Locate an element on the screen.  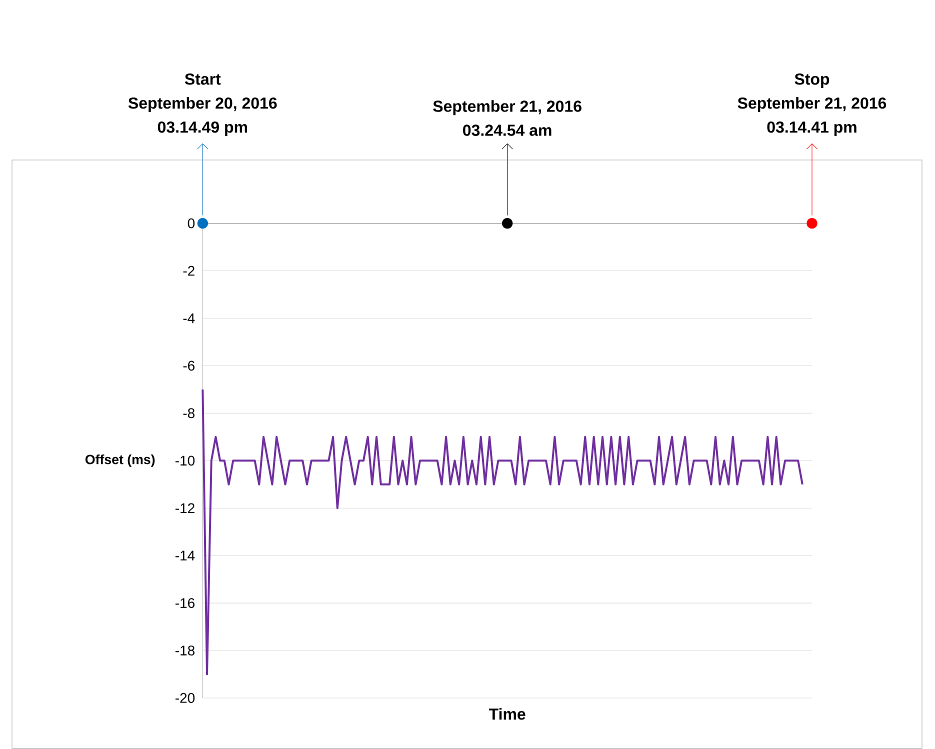
y-tick-label: -10 is located at coordinates (185, 461).